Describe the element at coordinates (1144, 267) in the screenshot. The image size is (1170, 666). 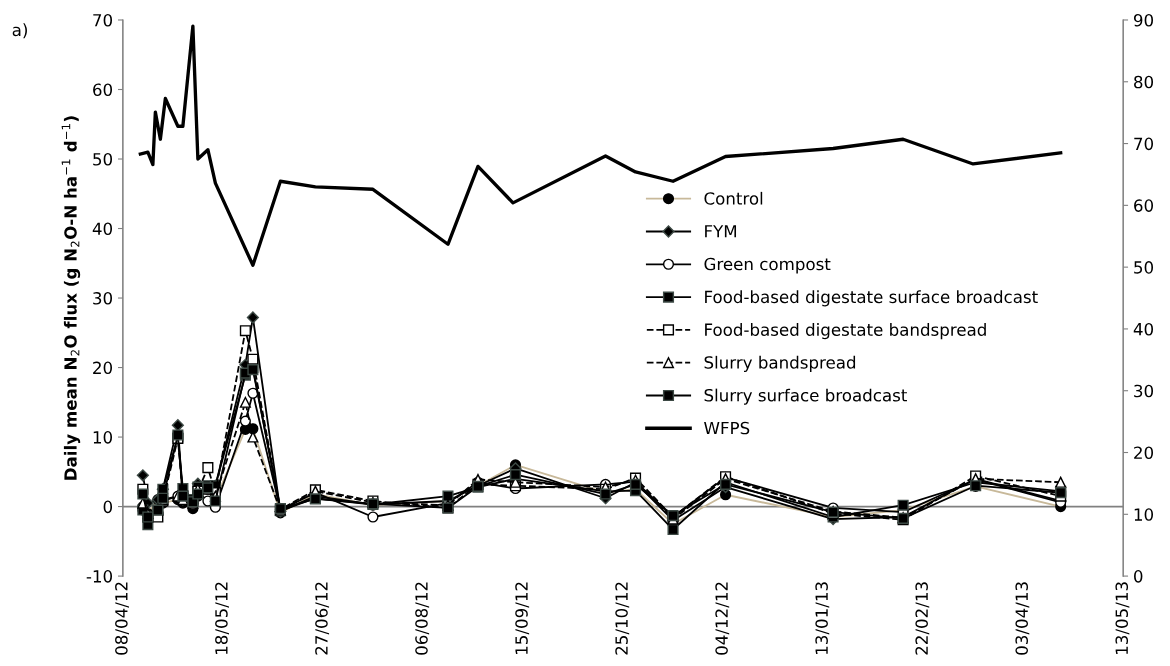
I see `y2-tick-label: 50` at that location.